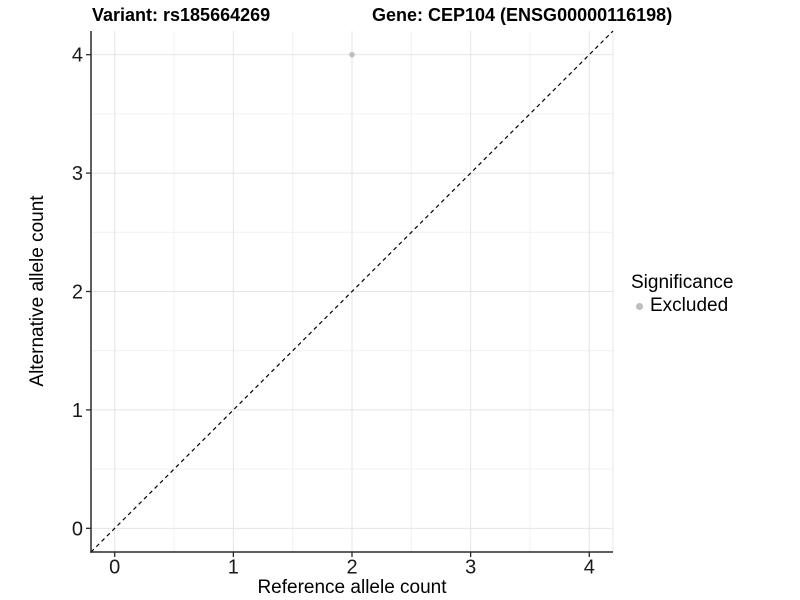 This screenshot has height=600, width=800. Describe the element at coordinates (233, 568) in the screenshot. I see `x-tick-label: 1` at that location.